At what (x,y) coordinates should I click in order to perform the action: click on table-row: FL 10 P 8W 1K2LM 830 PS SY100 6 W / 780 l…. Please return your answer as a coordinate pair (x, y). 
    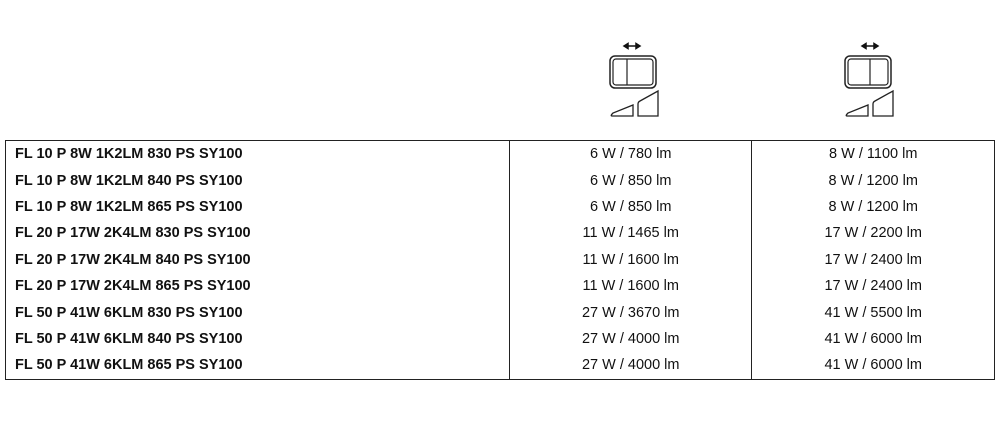
    Looking at the image, I should click on (500, 154).